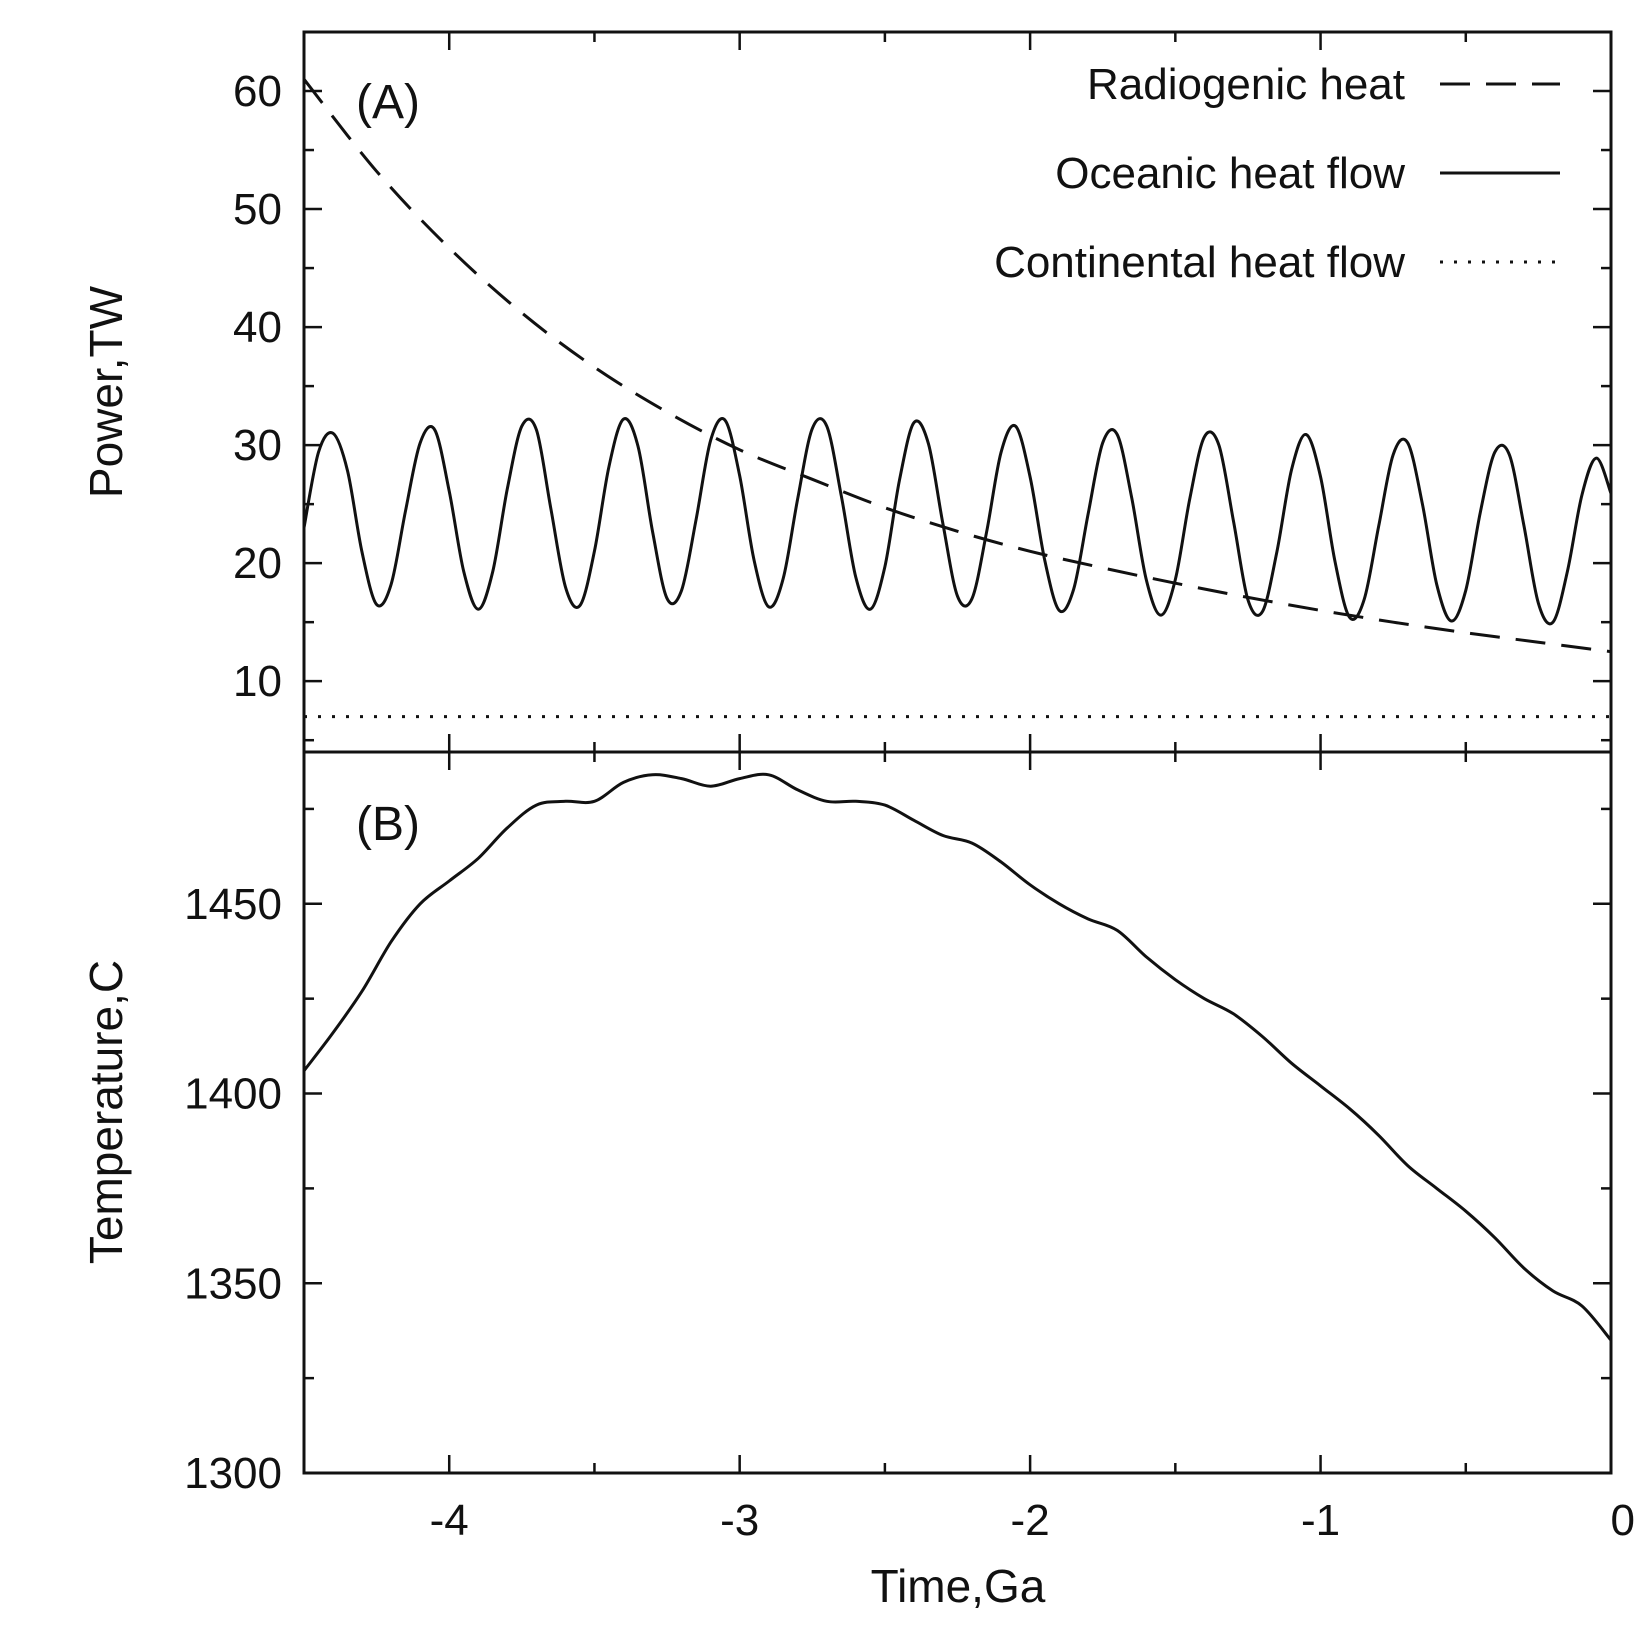 This screenshot has width=1639, height=1625. I want to click on panel-a-label: (A), so click(388, 102).